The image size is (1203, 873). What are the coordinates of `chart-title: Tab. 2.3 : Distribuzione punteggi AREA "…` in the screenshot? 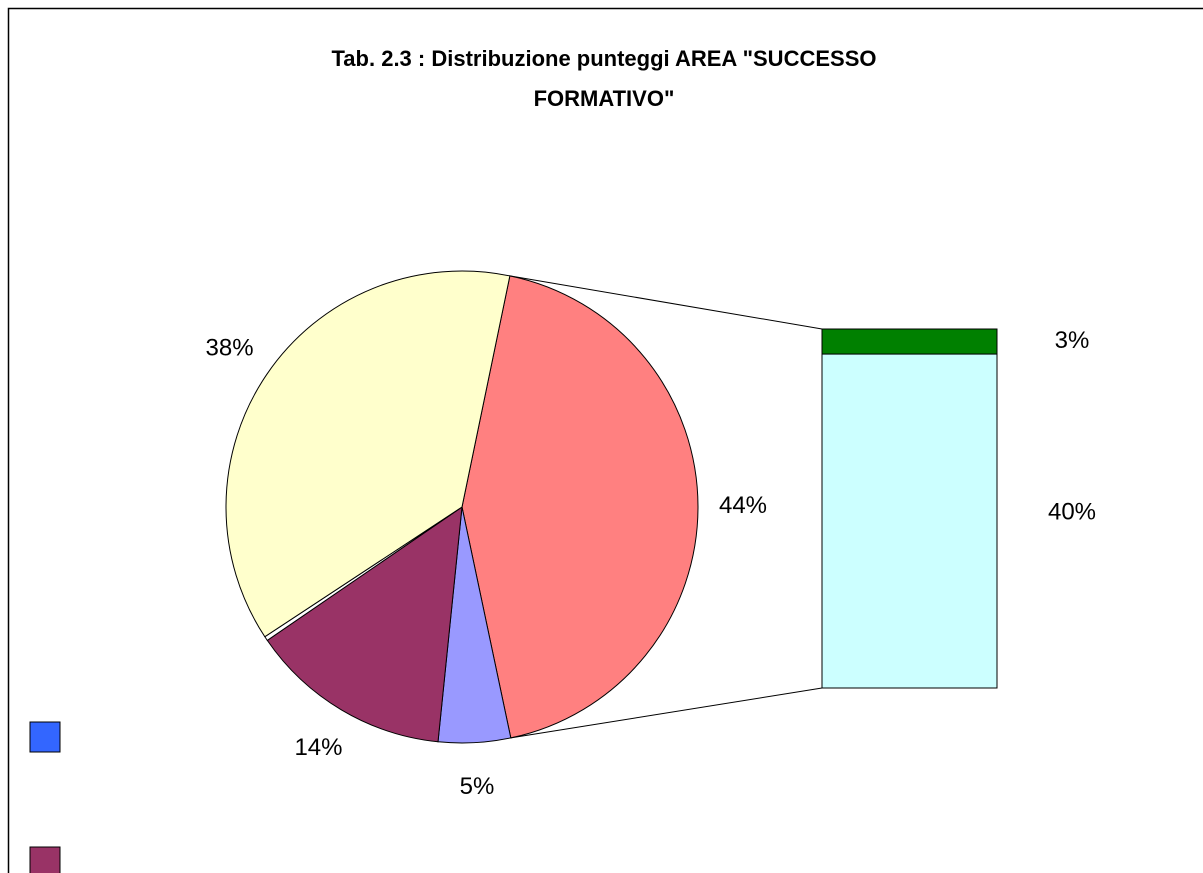 It's located at (604, 78).